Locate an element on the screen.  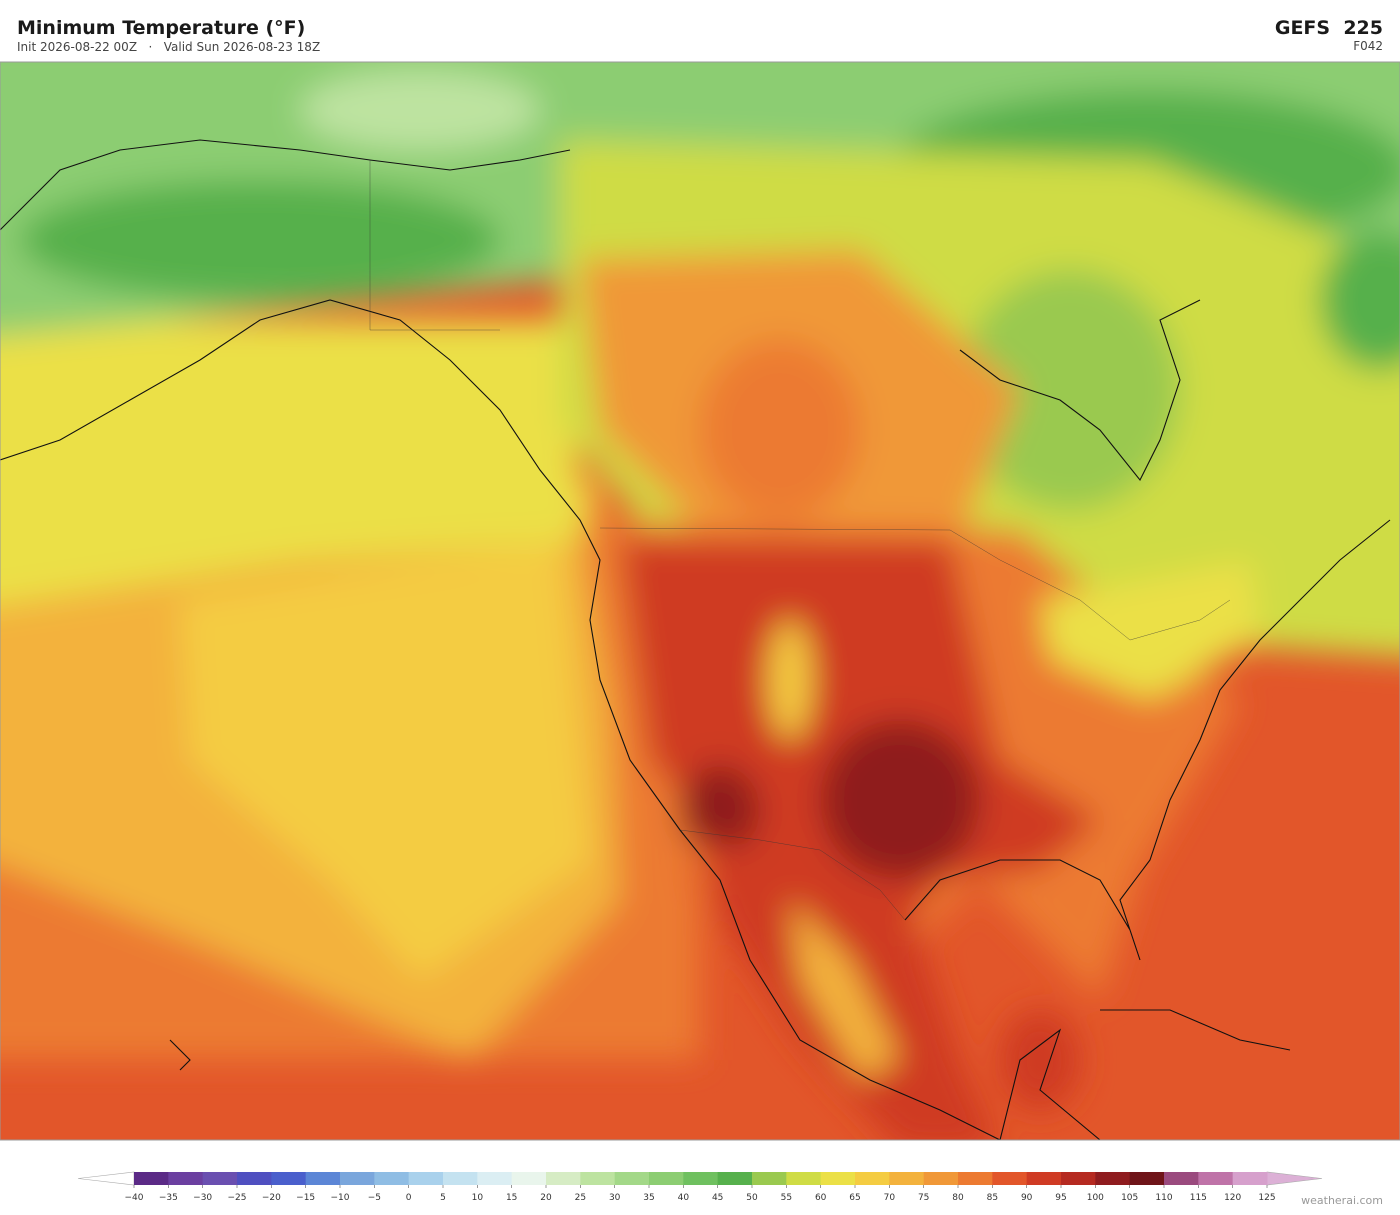
colorbar-tick-label: −30 is located at coordinates (202, 1198).